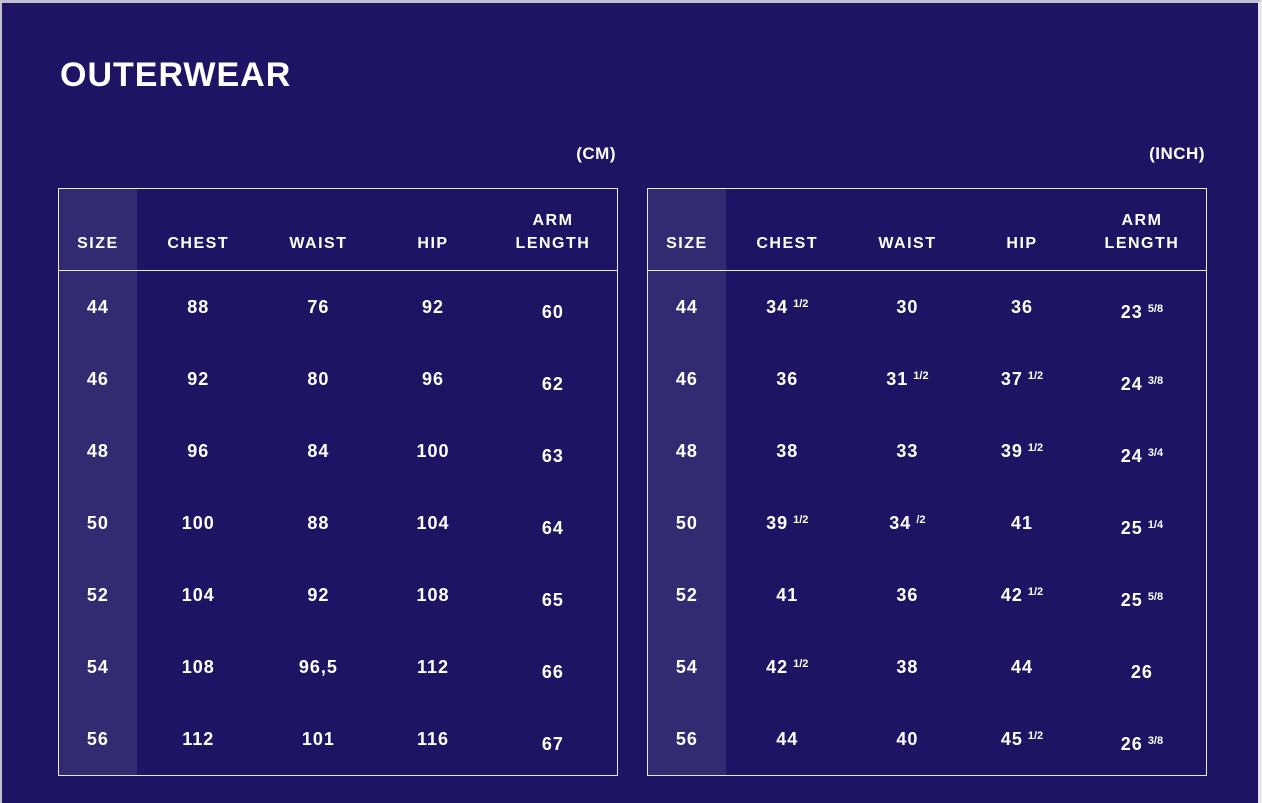 This screenshot has height=803, width=1262. What do you see at coordinates (433, 450) in the screenshot?
I see `table-cell: 100` at bounding box center [433, 450].